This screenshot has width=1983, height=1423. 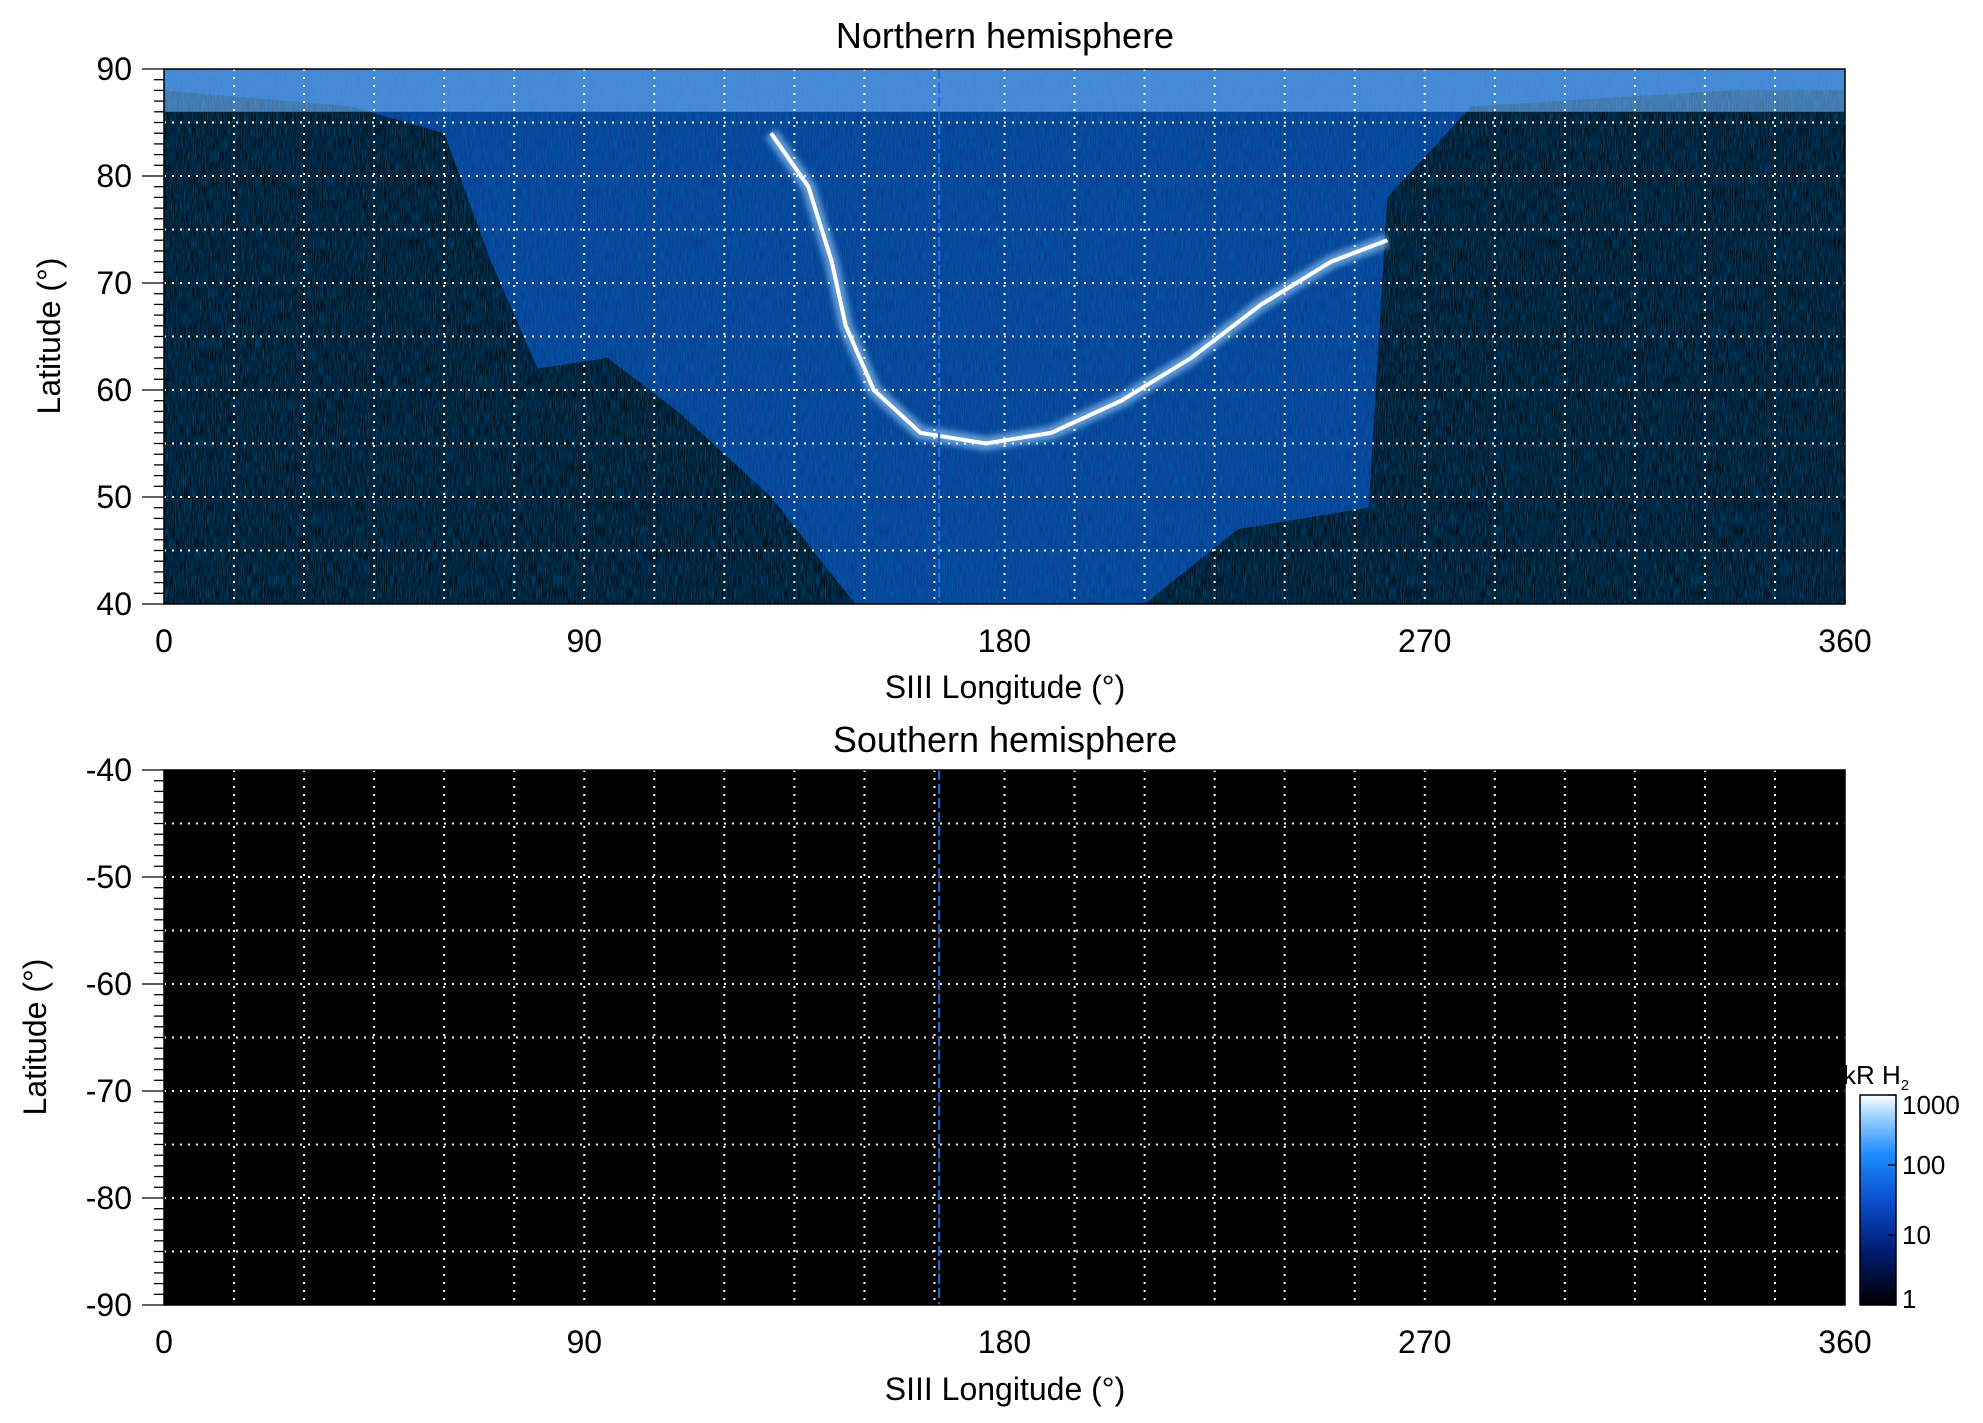 I want to click on colorbar-tick-label: 1000, so click(x=1931, y=1105).